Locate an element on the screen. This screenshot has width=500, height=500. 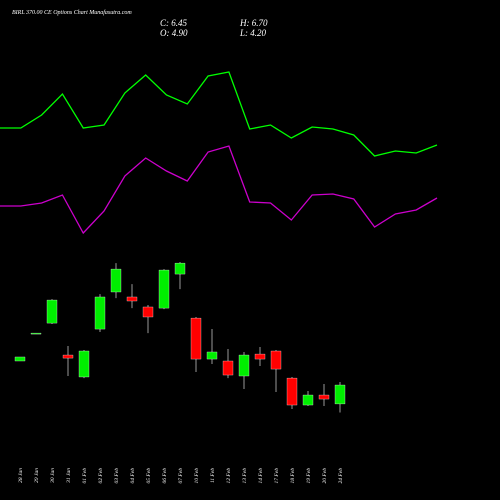
x-tick-label: 02 Feb is located at coordinates (101, 476).